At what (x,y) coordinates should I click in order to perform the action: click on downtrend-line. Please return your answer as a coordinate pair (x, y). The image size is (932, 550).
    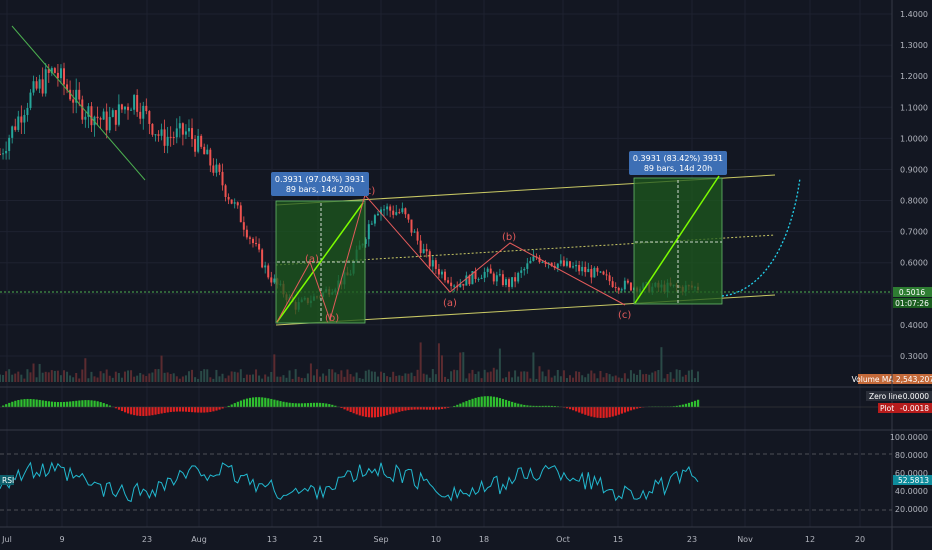
    Looking at the image, I should click on (78, 103).